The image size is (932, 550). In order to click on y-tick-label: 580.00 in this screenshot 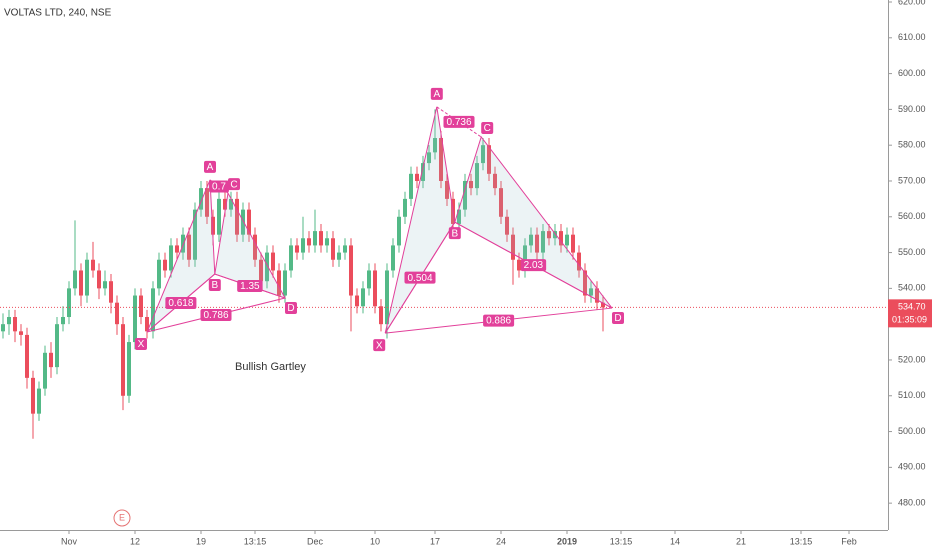, I will do `click(912, 145)`.